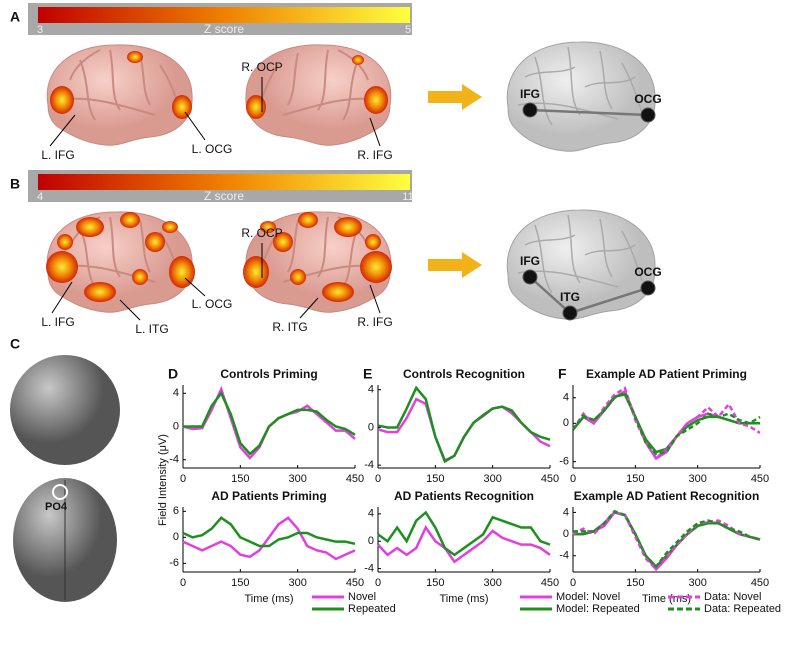  I want to click on legend-label: Model: Repeated, so click(598, 609).